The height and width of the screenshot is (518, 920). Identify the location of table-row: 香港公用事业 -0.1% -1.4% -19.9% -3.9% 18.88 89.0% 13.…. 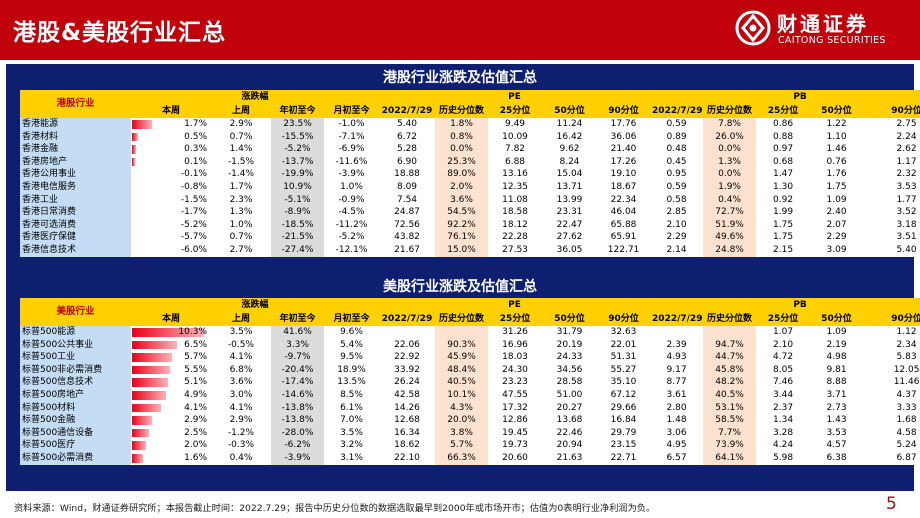
(470, 174).